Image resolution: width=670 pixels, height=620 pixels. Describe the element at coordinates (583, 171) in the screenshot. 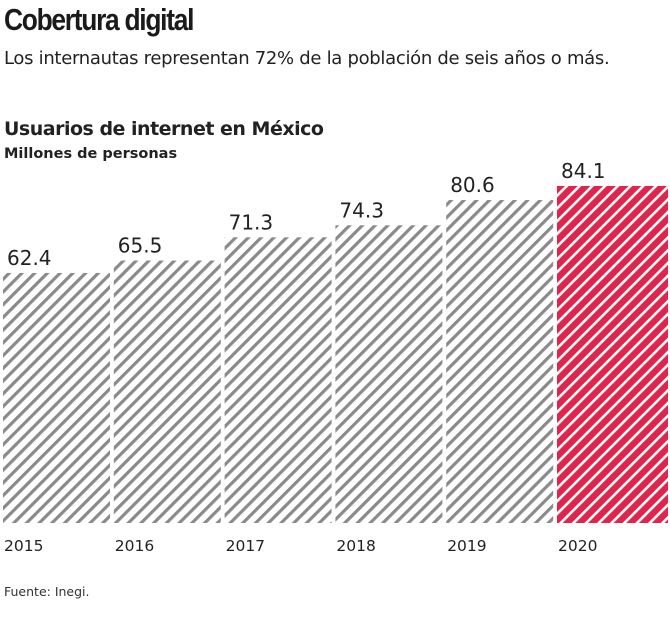

I see `data-label: 84.1` at that location.